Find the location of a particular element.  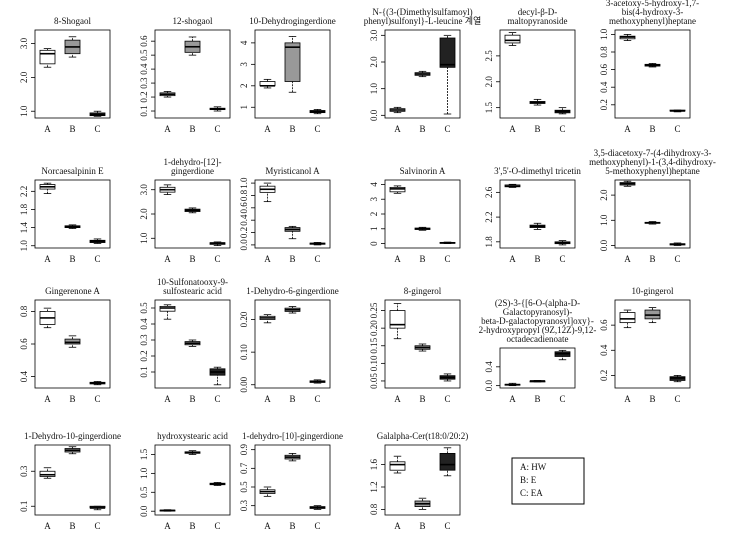

panel-title: maltopyranoside is located at coordinates (538, 21).